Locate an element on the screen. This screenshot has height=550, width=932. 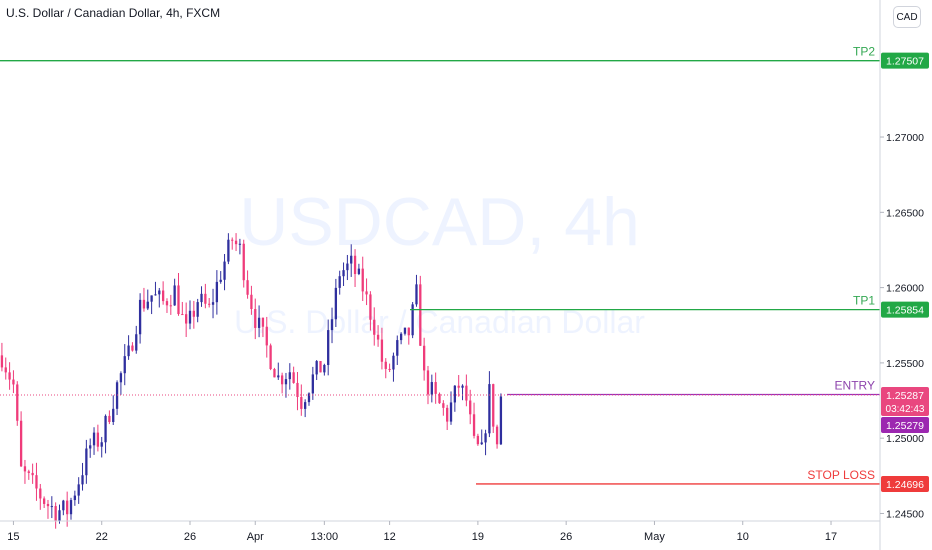
time-tick-label: 19 is located at coordinates (478, 537).